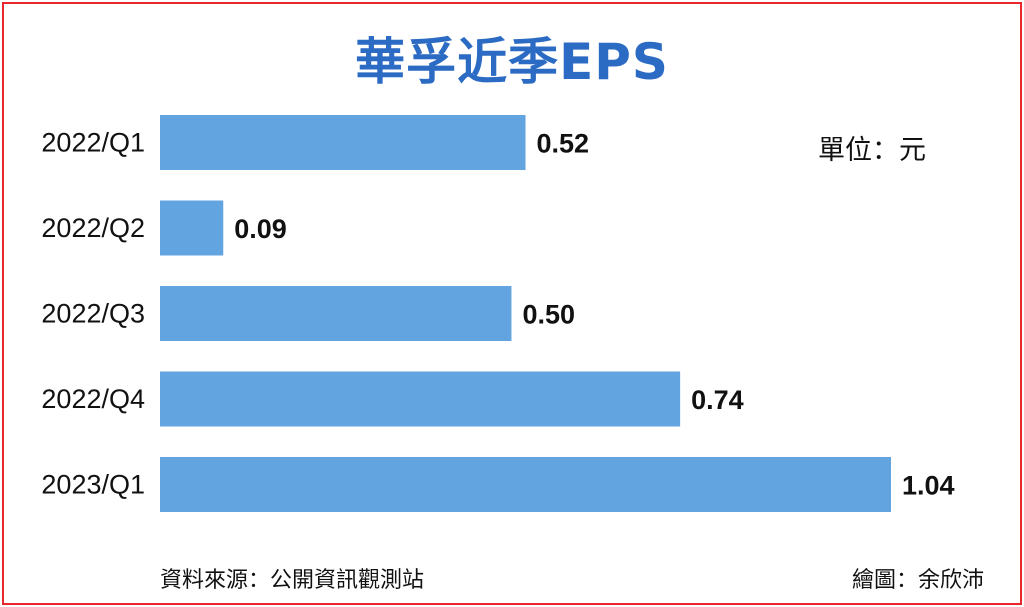 The width and height of the screenshot is (1024, 607). Describe the element at coordinates (717, 400) in the screenshot. I see `value-label: 0.74` at that location.